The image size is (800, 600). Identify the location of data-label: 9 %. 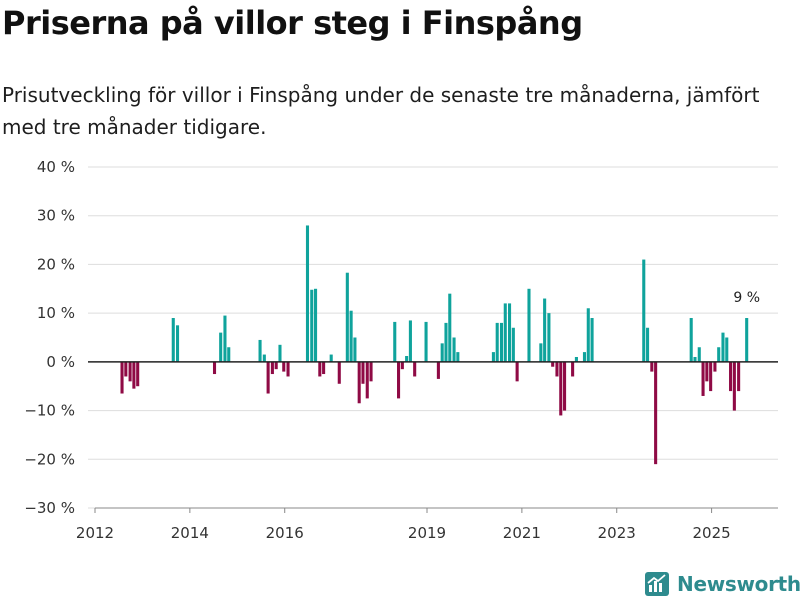
(746, 298).